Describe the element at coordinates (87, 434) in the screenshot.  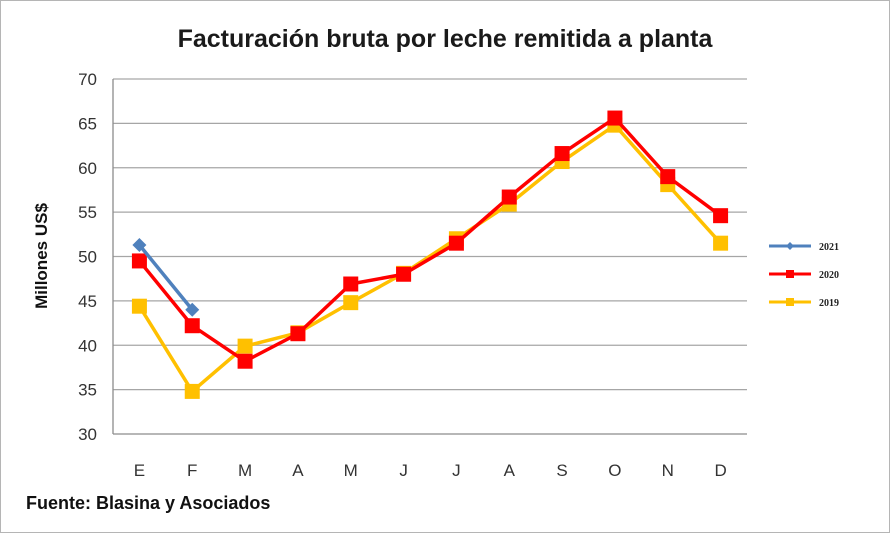
I see `y-tick-label: 30` at that location.